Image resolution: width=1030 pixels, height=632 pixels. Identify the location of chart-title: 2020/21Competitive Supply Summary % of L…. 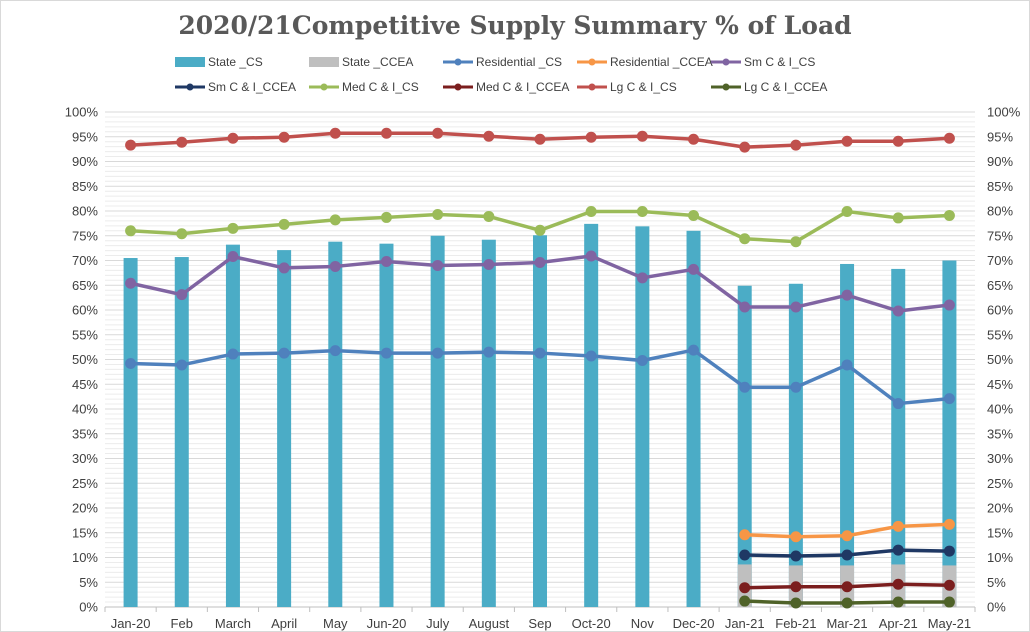
(514, 25).